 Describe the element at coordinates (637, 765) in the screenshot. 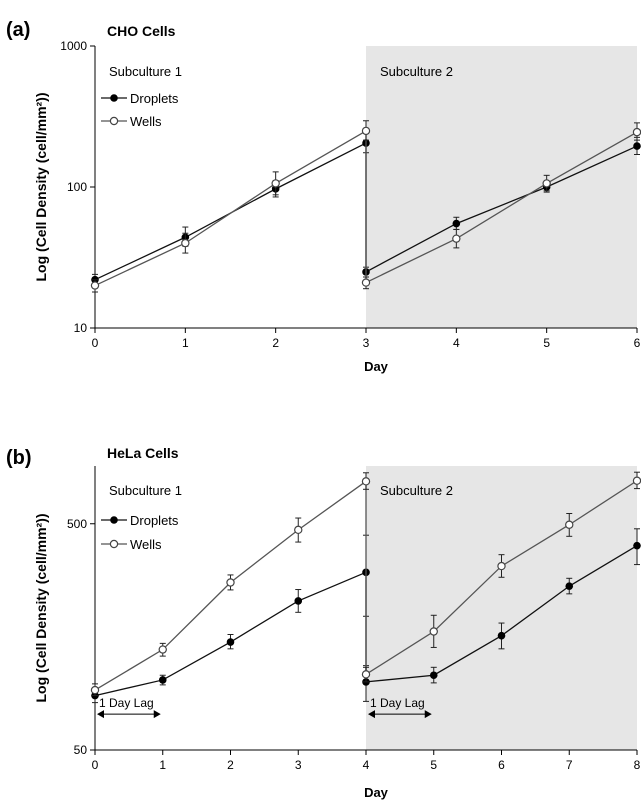

I see `x-tick-label: 8` at that location.